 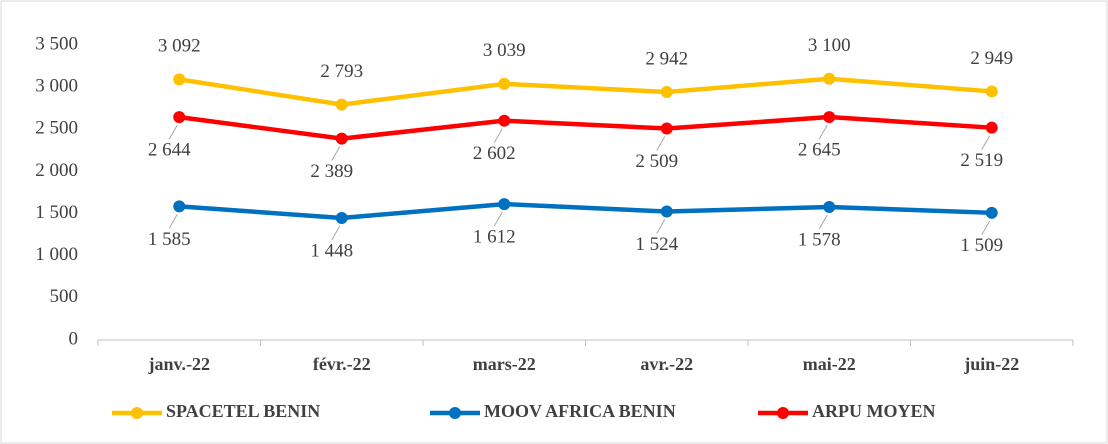 I want to click on data-label: 2 793, so click(x=341, y=71).